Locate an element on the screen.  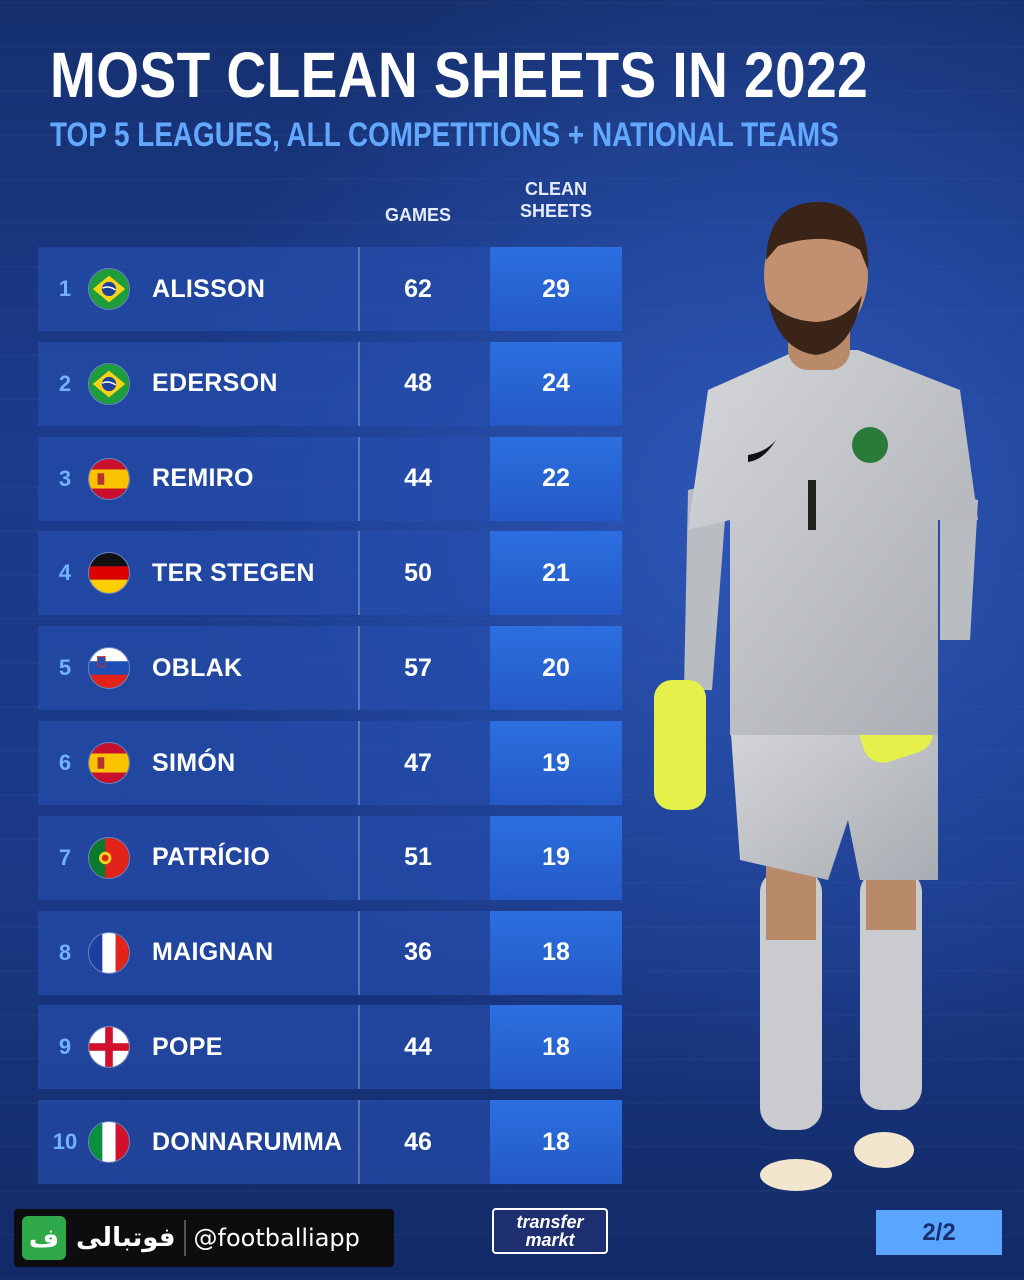
rank-number: 4 is located at coordinates (65, 573).